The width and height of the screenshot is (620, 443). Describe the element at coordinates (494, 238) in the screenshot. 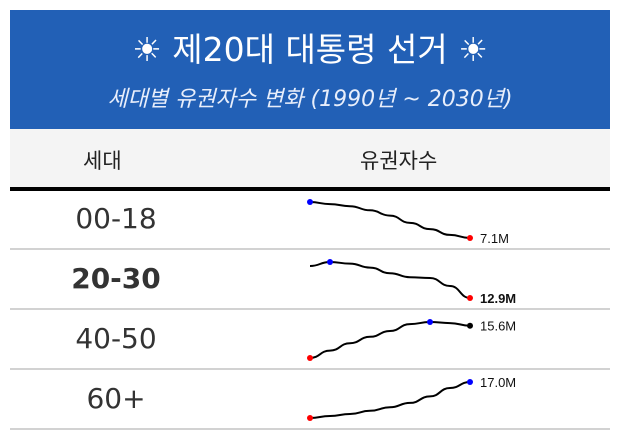

I see `end-value-label: 7.1M` at that location.